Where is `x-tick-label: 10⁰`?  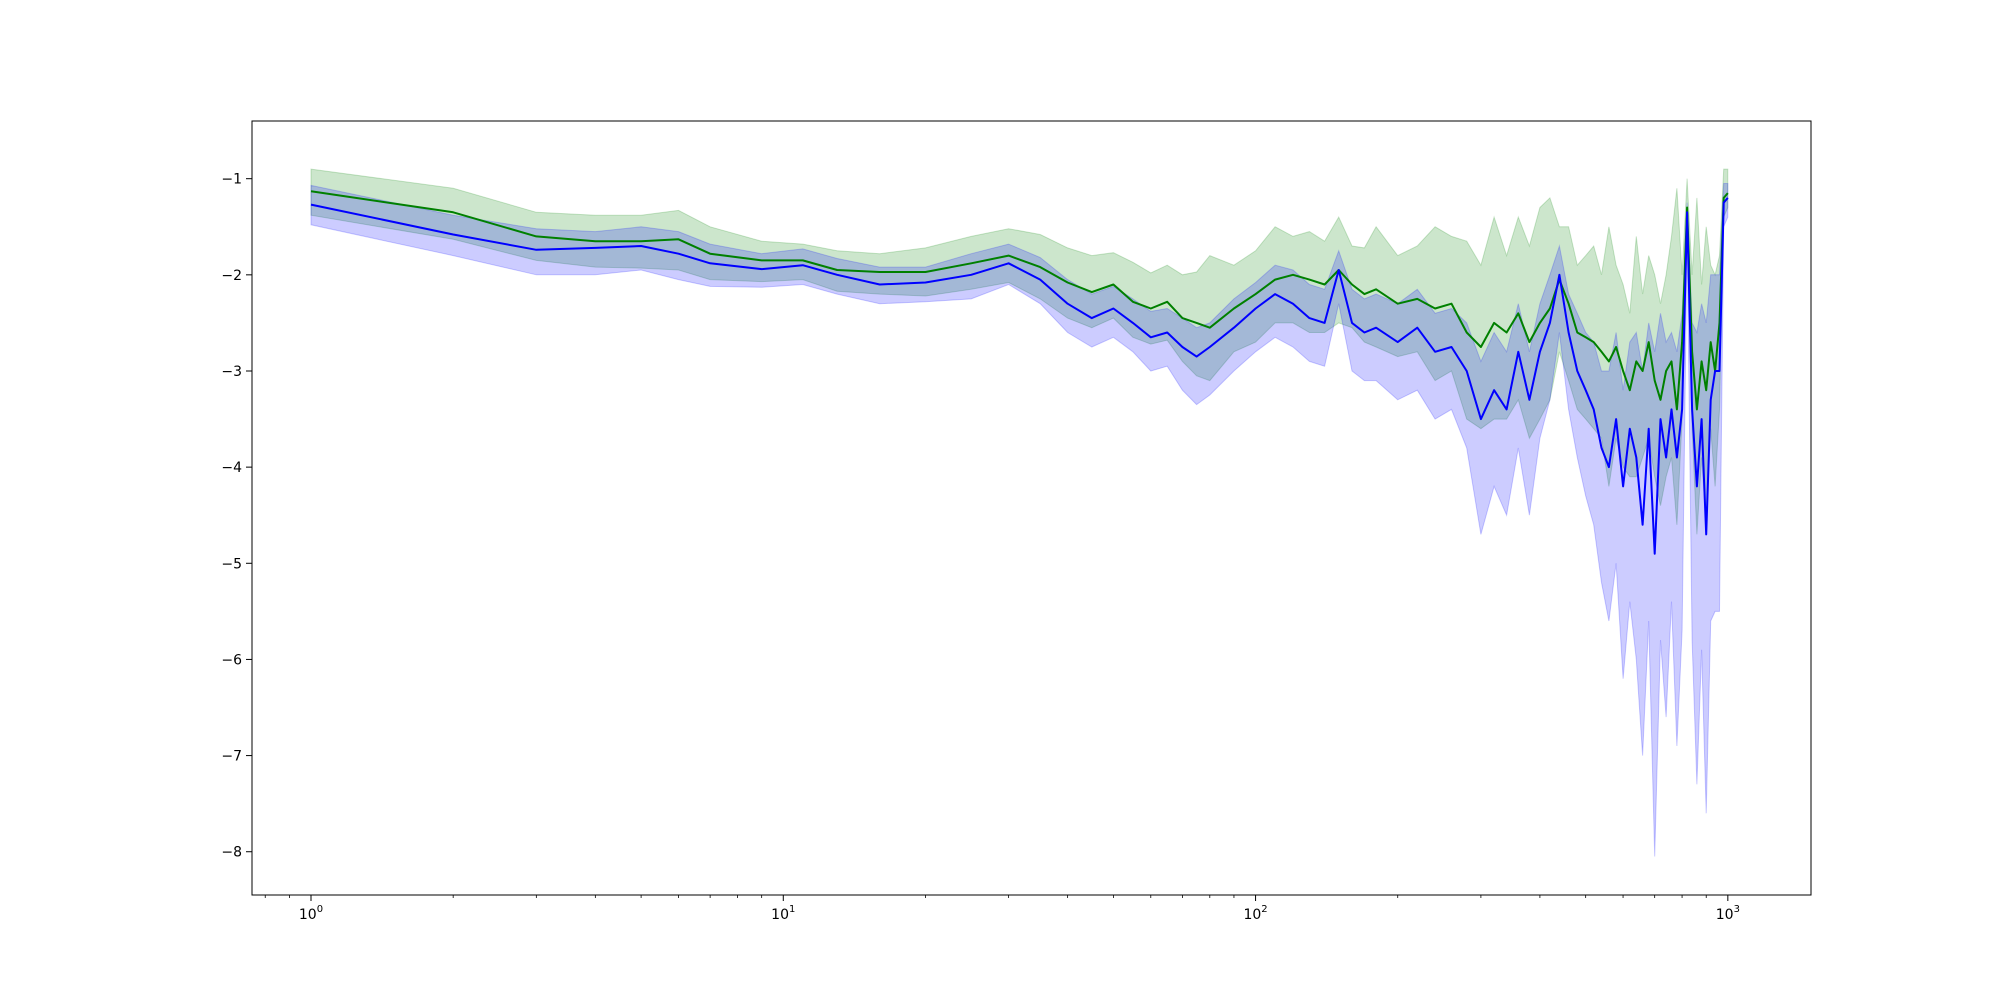 x-tick-label: 10⁰ is located at coordinates (311, 913).